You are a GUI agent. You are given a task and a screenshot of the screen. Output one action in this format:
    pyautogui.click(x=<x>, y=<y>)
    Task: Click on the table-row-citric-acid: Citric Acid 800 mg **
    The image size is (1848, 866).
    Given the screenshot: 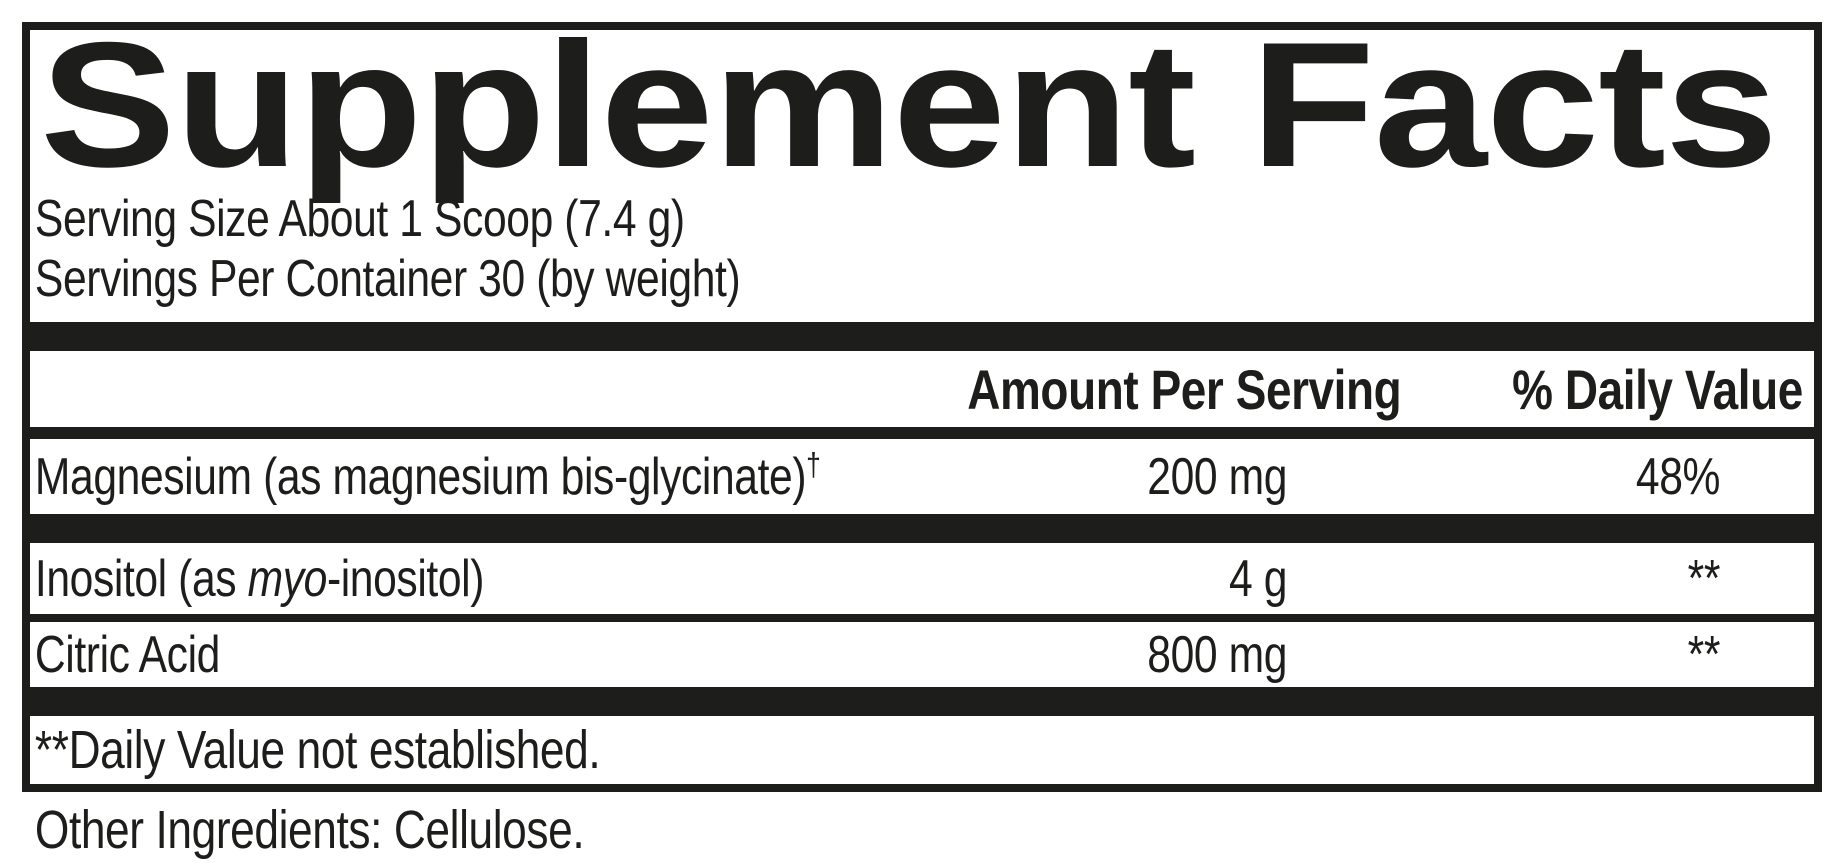 What is the action you would take?
    pyautogui.click(x=922, y=654)
    